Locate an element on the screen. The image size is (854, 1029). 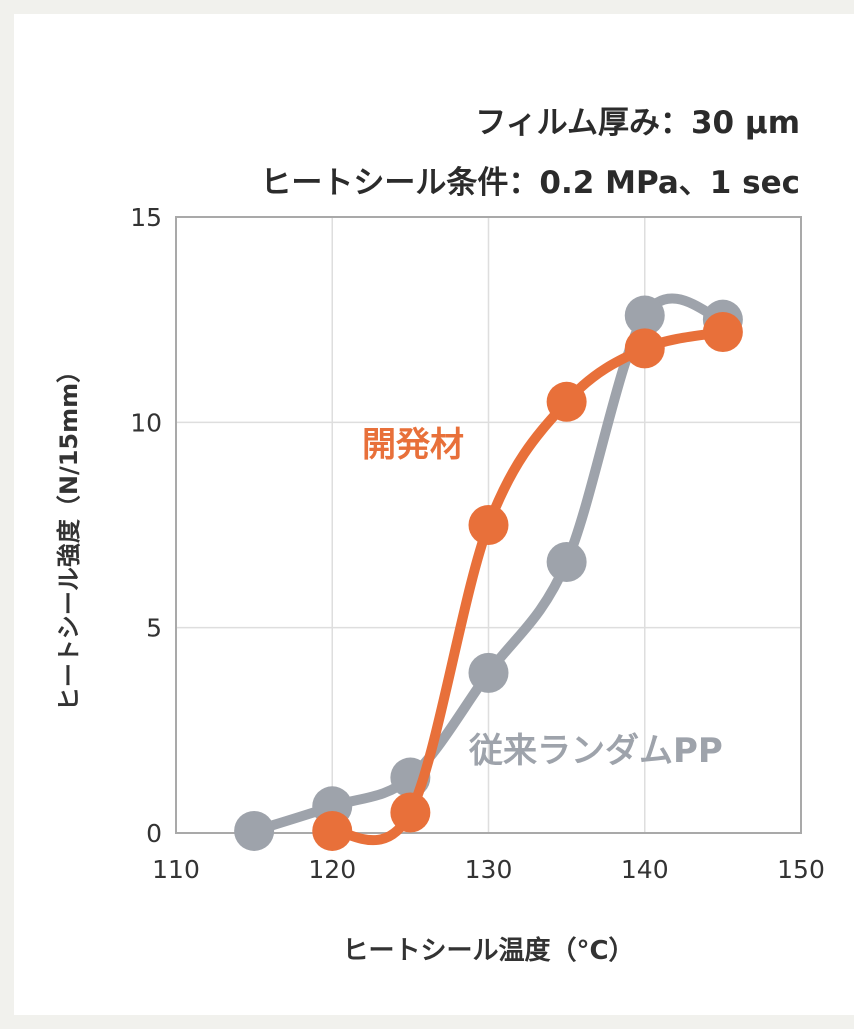
heat-seal-condition: ヒートシール条件：0.2 MPa、1 sec is located at coordinates (530, 183).